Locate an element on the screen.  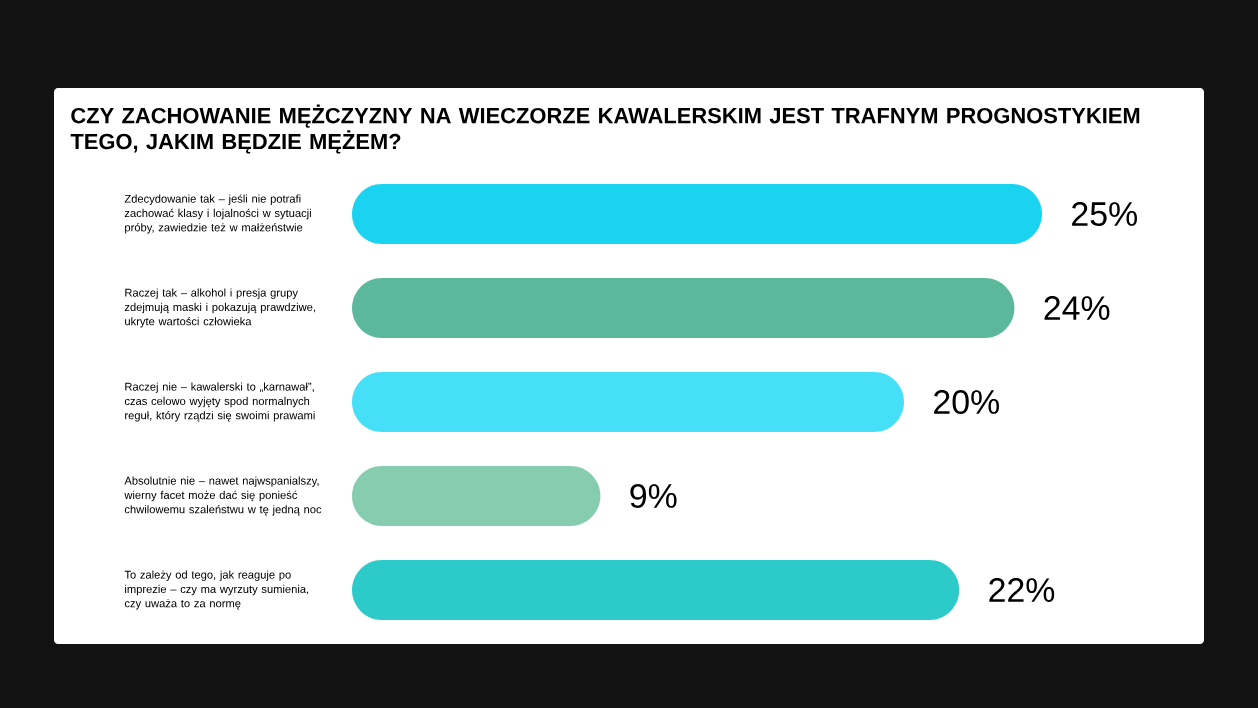
data-label: 9% is located at coordinates (653, 496).